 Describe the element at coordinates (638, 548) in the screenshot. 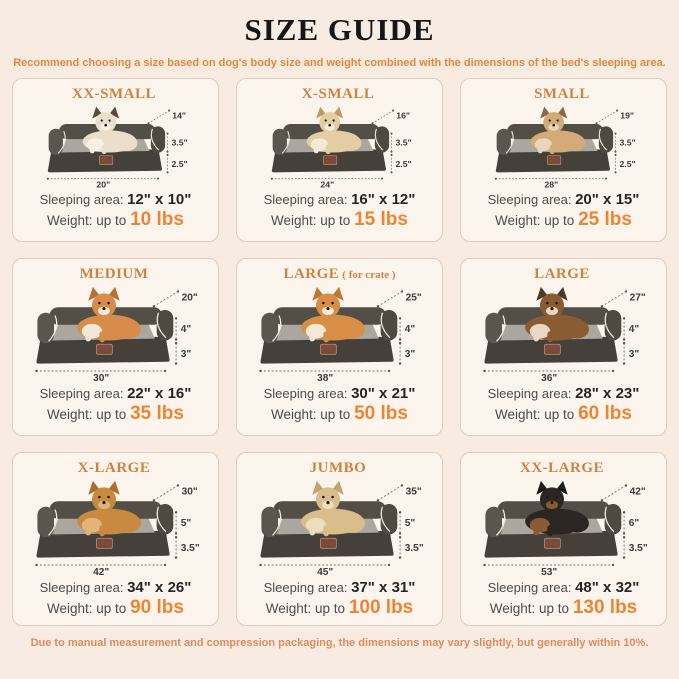

I see `dim-base-height: 3.5"` at that location.